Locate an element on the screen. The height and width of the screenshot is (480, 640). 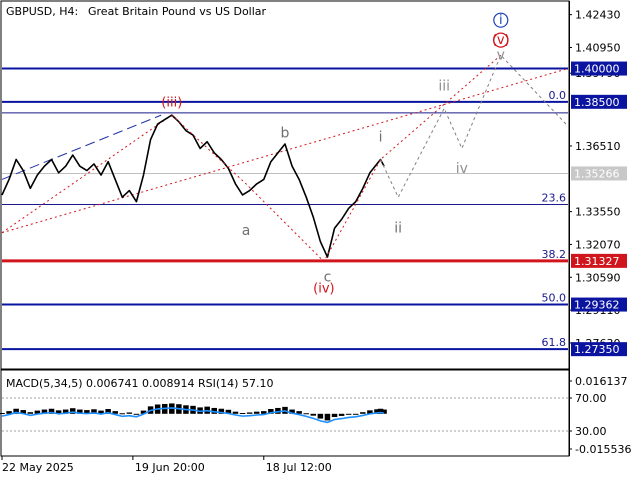
fib-level-label: 0.0 is located at coordinates (558, 95).